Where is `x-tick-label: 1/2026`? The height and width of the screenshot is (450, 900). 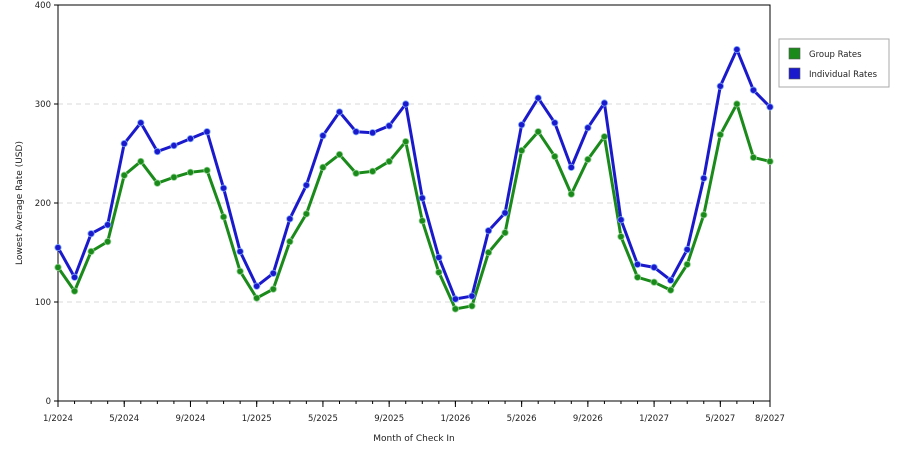
x-tick-label: 1/2026 is located at coordinates (455, 419).